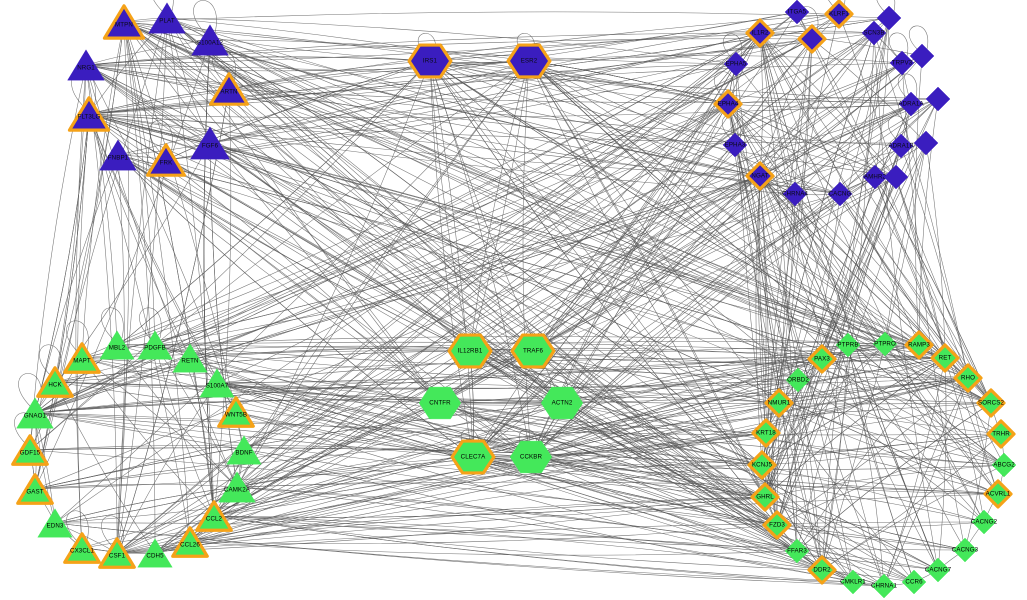  Describe the element at coordinates (35, 489) in the screenshot. I see `network-node-gast: GAST` at that location.